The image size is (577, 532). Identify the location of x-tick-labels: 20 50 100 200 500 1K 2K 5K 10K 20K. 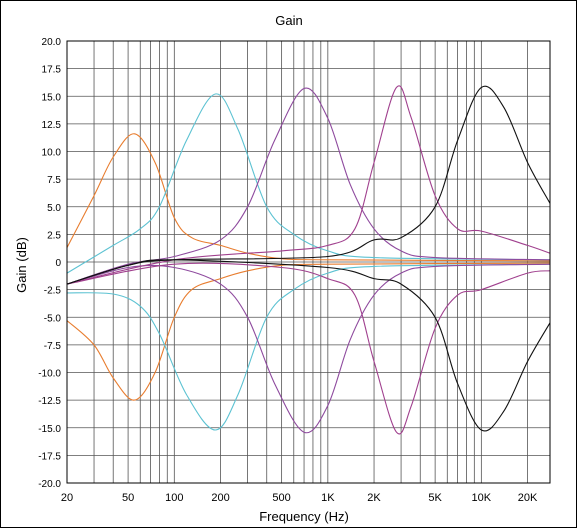
(299, 498).